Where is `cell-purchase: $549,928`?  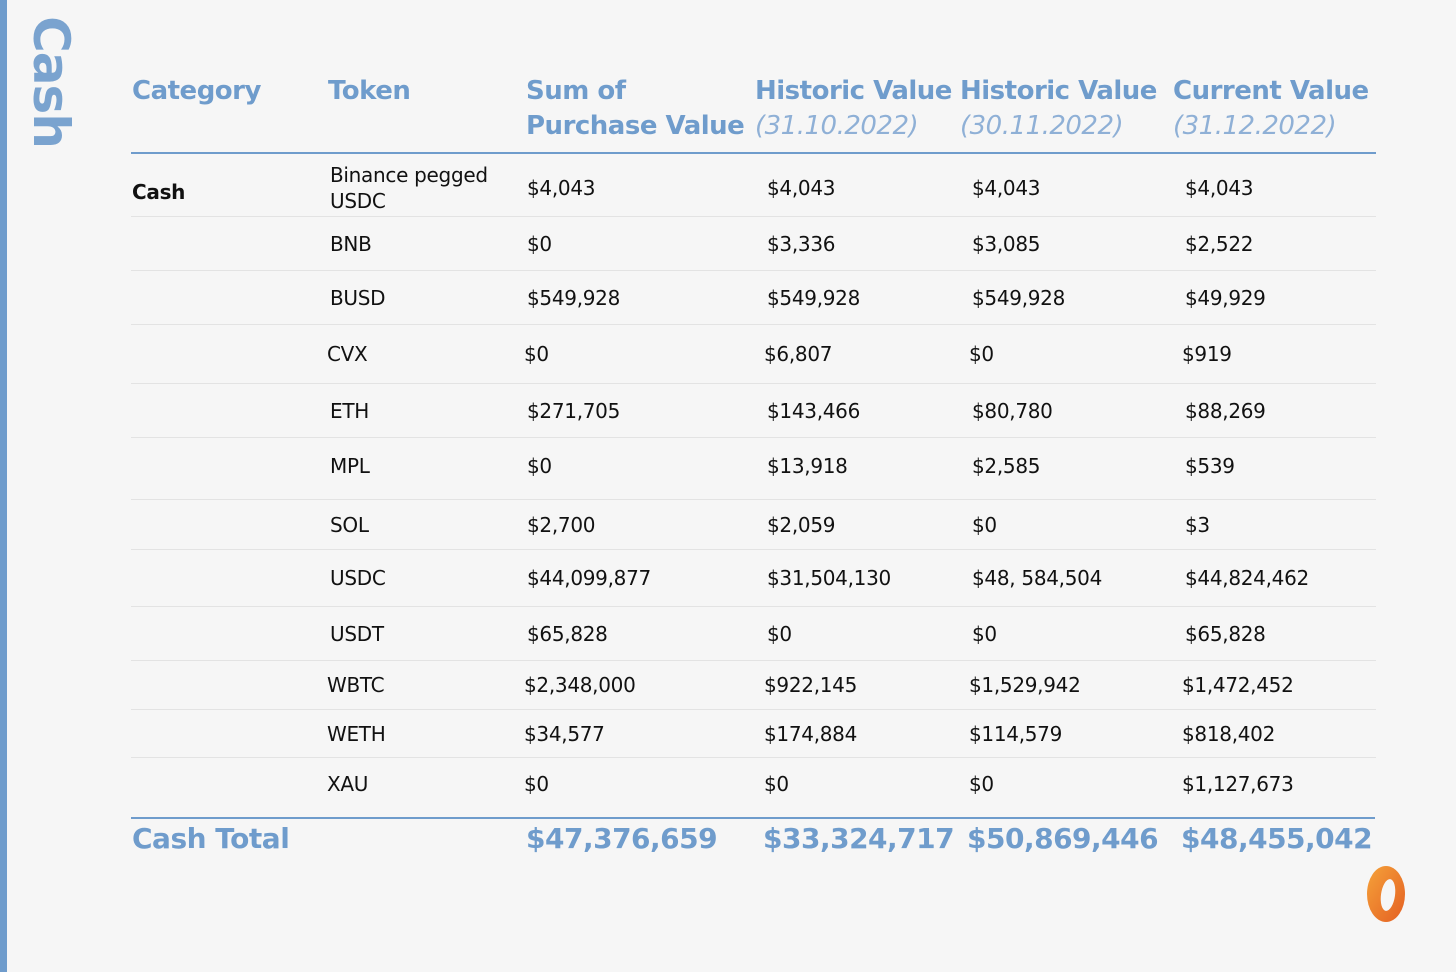 cell-purchase: $549,928 is located at coordinates (574, 297).